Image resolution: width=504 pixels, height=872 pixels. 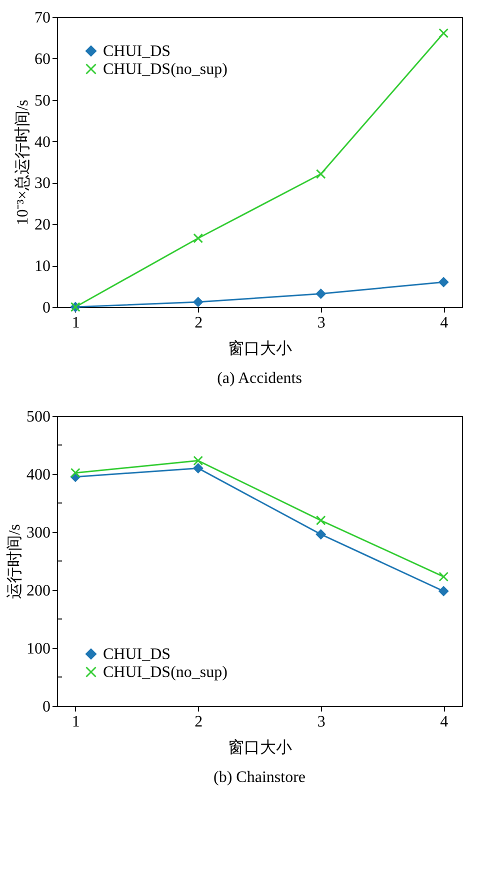 What do you see at coordinates (42, 225) in the screenshot?
I see `y-tick-label: 20` at bounding box center [42, 225].